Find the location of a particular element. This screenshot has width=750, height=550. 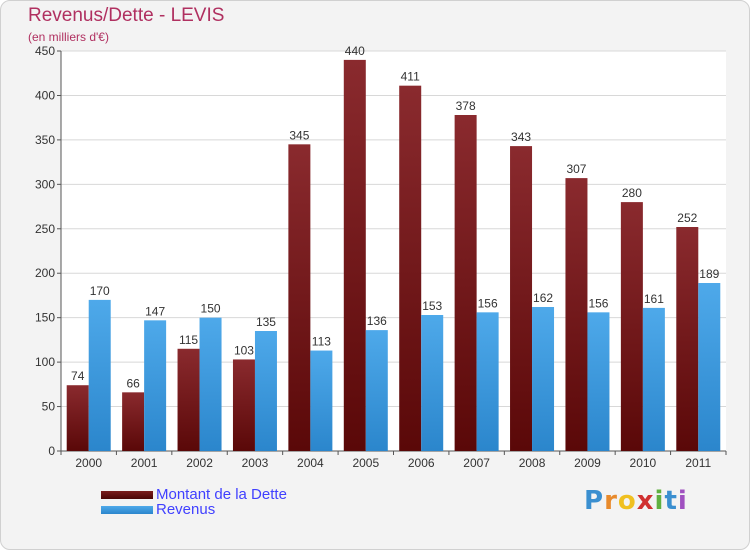

data-label-revenus: 162 is located at coordinates (543, 298).